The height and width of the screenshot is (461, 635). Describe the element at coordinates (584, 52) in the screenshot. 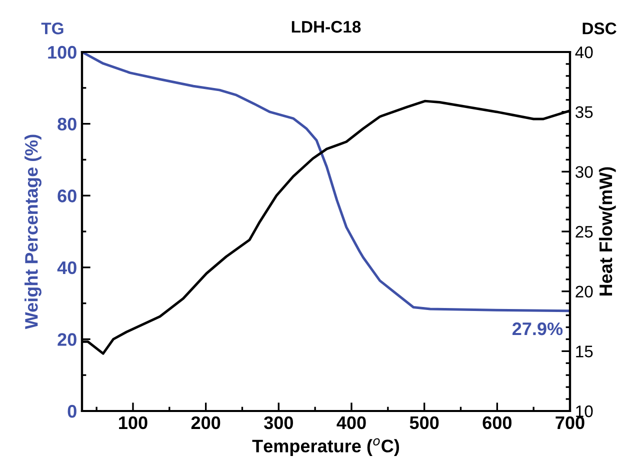

I see `y2-tick-label: 40` at that location.